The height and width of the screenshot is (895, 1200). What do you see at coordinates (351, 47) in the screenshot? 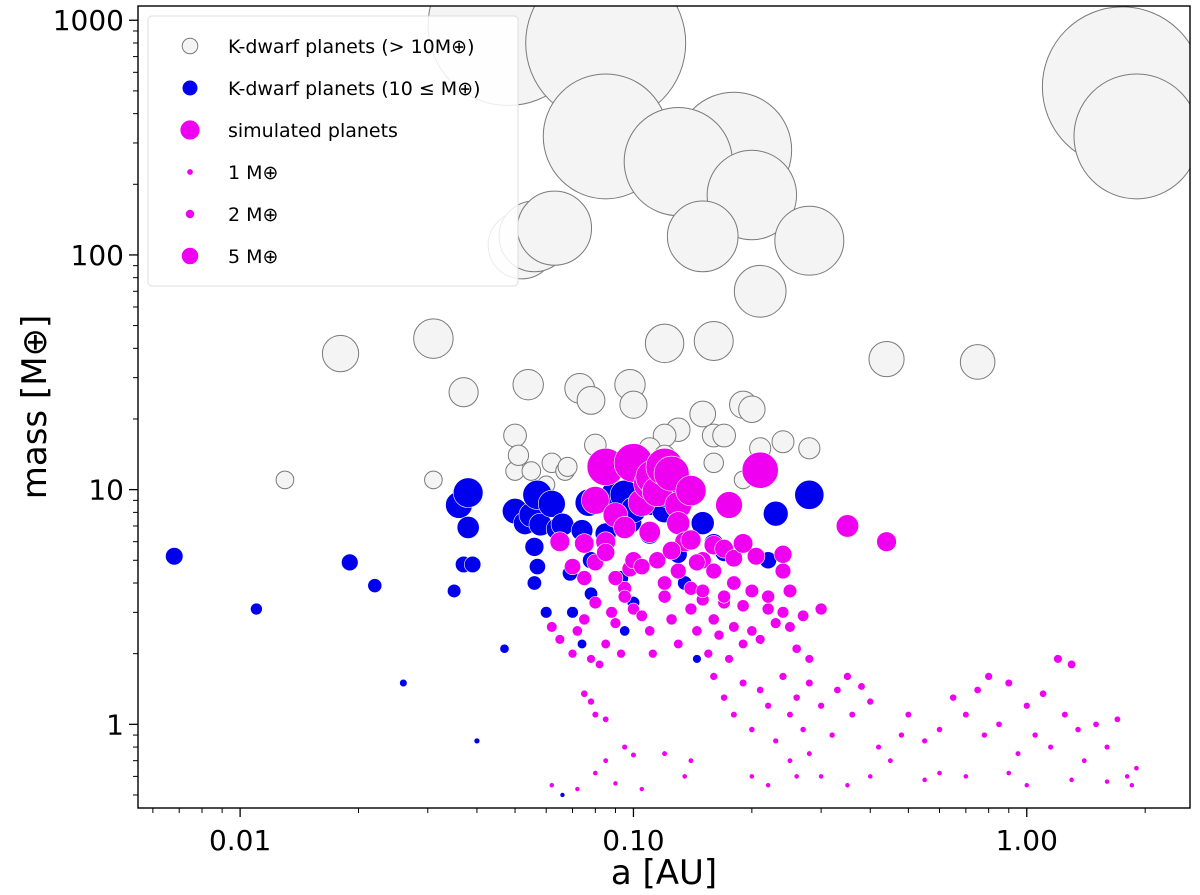
I see `legend-label: K-dwarf planets (> 10M⊕)` at bounding box center [351, 47].